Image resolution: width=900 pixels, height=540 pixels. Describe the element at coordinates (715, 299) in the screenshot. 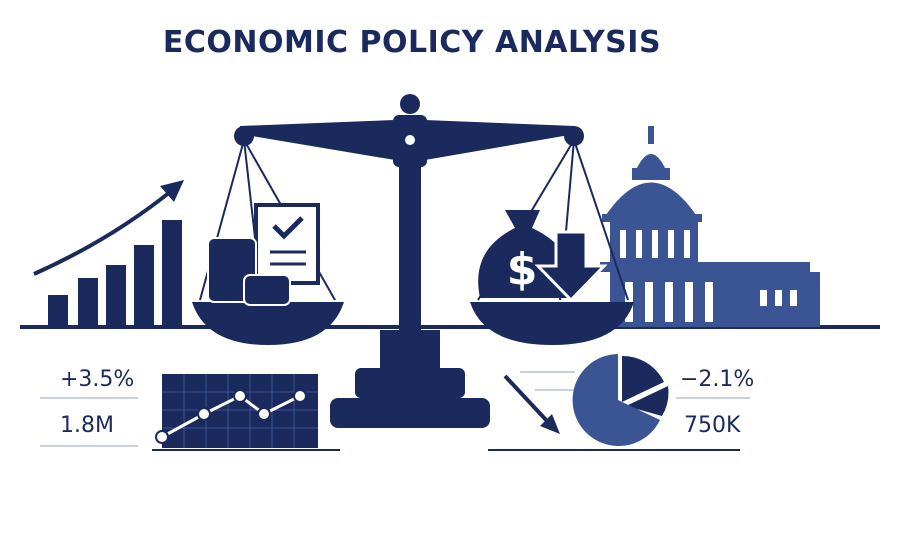

I see `building` at that location.